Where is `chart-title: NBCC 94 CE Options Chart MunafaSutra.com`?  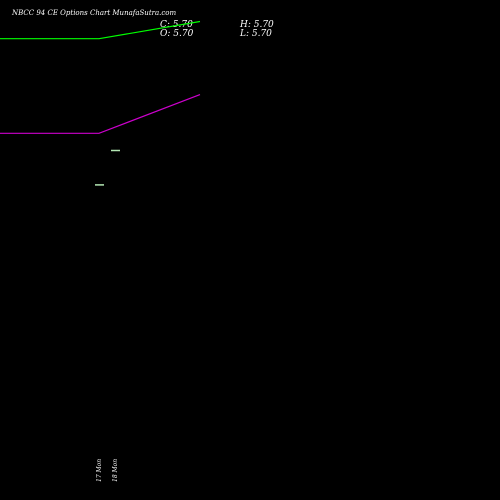 chart-title: NBCC 94 CE Options Chart MunafaSutra.com is located at coordinates (94, 13).